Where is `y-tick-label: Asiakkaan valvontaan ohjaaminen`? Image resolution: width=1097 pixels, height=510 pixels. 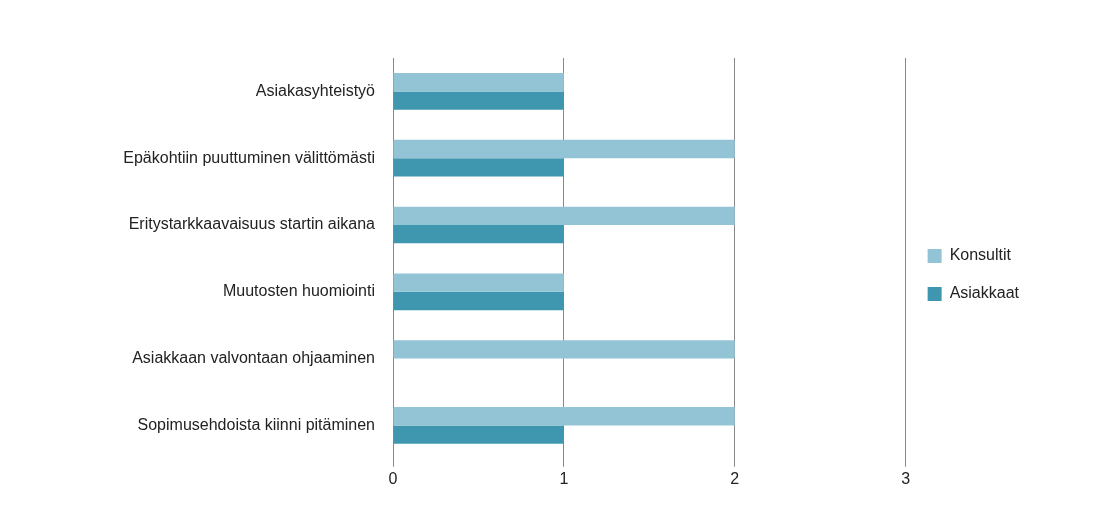
y-tick-label: Asiakkaan valvontaan ohjaaminen is located at coordinates (253, 358).